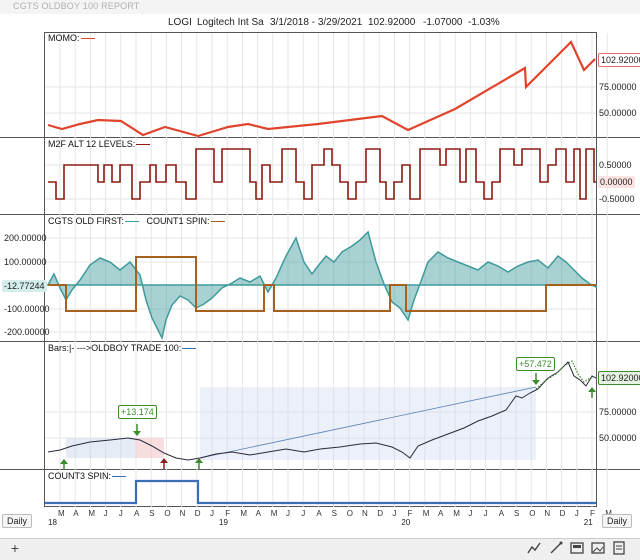  I want to click on period-selector-right: Daily, so click(617, 521).